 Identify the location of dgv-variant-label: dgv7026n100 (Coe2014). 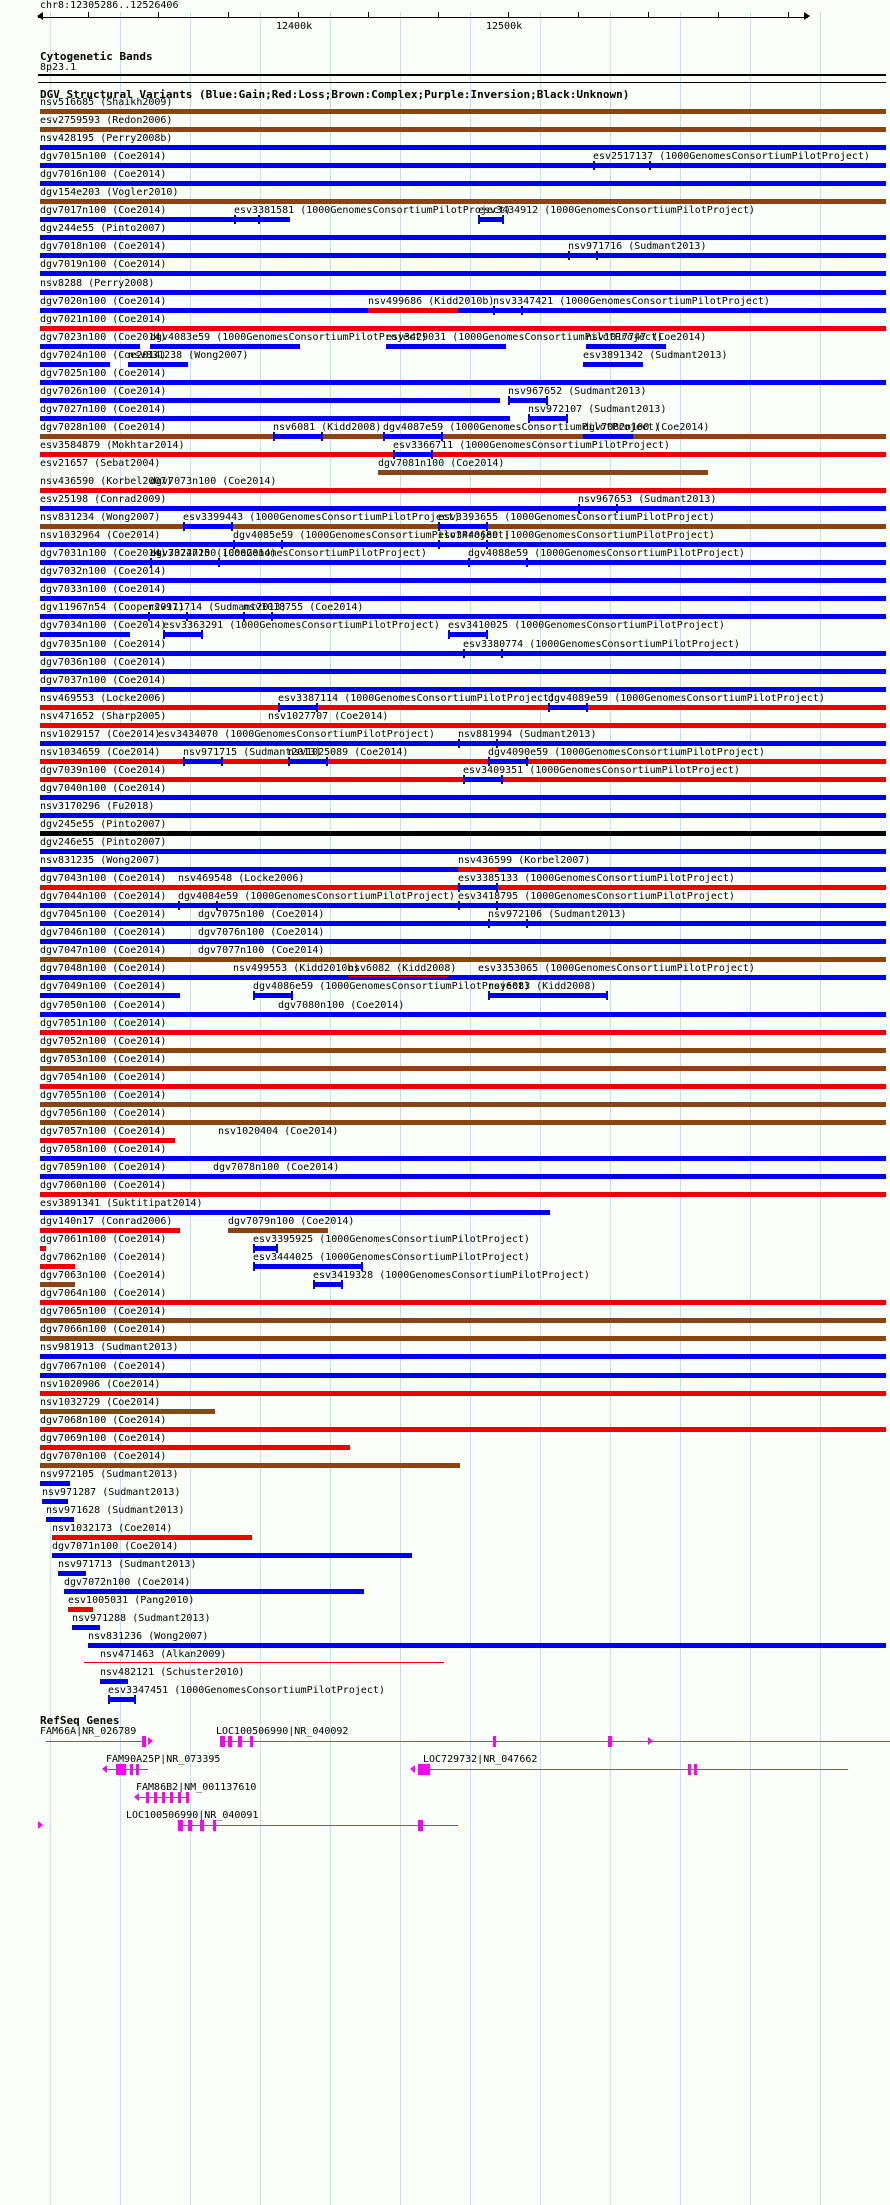
(103, 391).